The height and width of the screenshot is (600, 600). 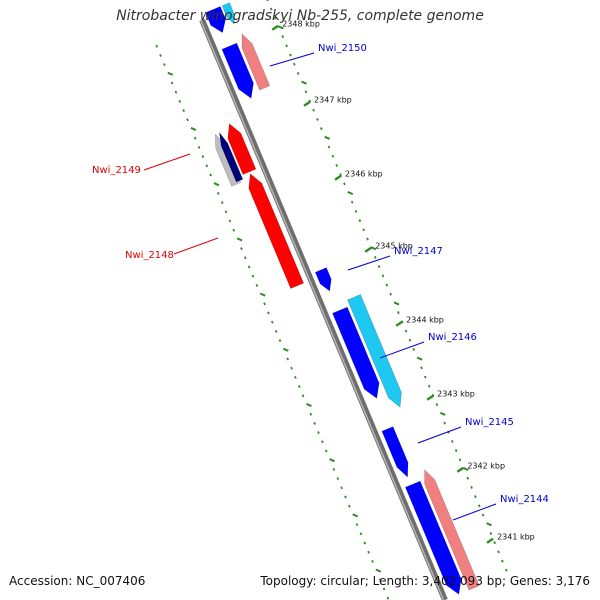 I want to click on tick-label: 2342 kbp, so click(x=486, y=466).